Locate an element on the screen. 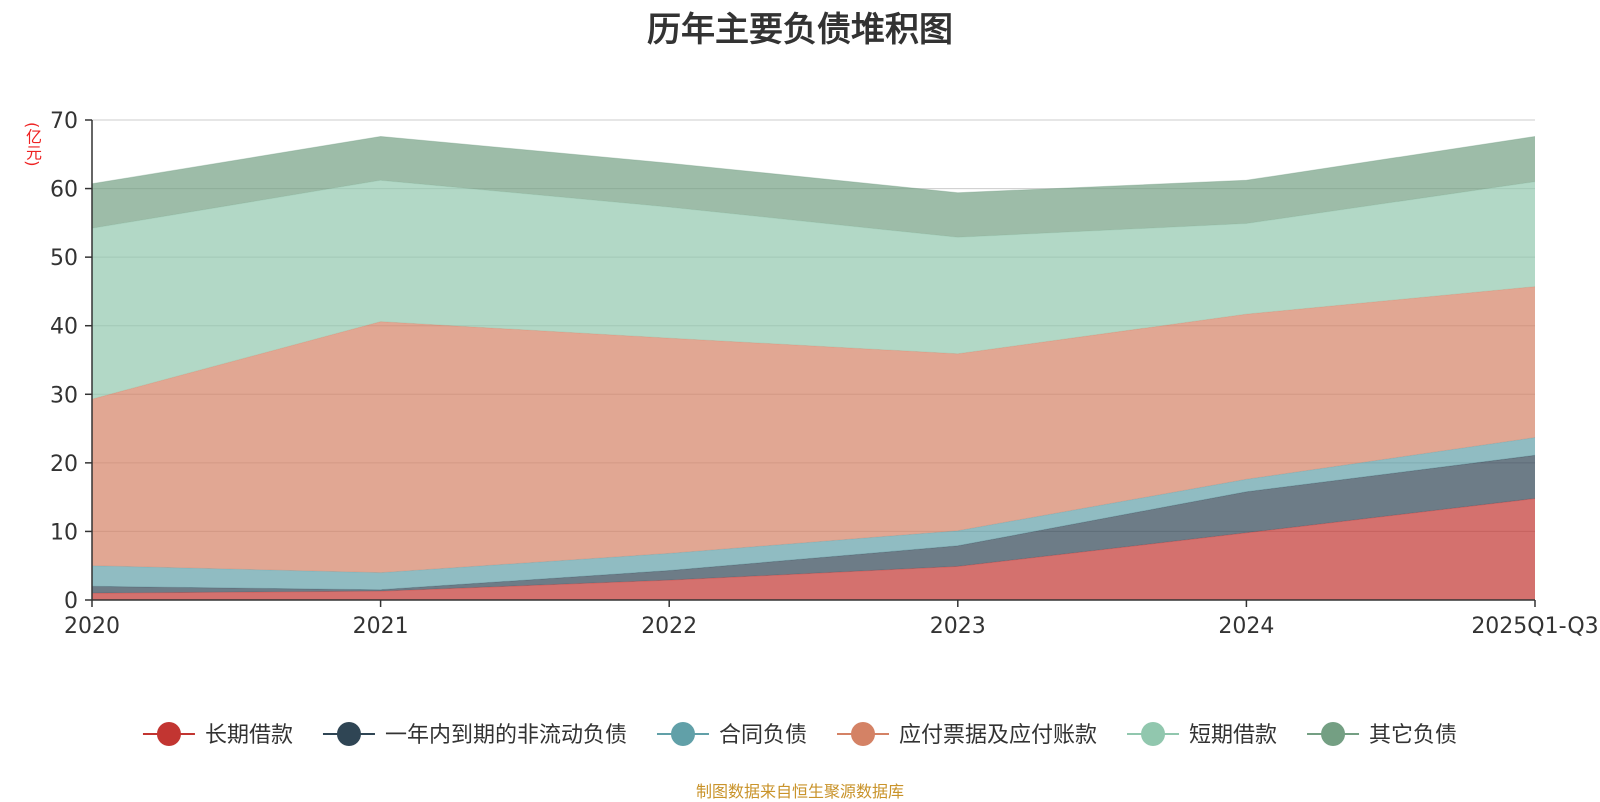 This screenshot has width=1600, height=802. legend-item-4: 短期借款 is located at coordinates (1202, 735).